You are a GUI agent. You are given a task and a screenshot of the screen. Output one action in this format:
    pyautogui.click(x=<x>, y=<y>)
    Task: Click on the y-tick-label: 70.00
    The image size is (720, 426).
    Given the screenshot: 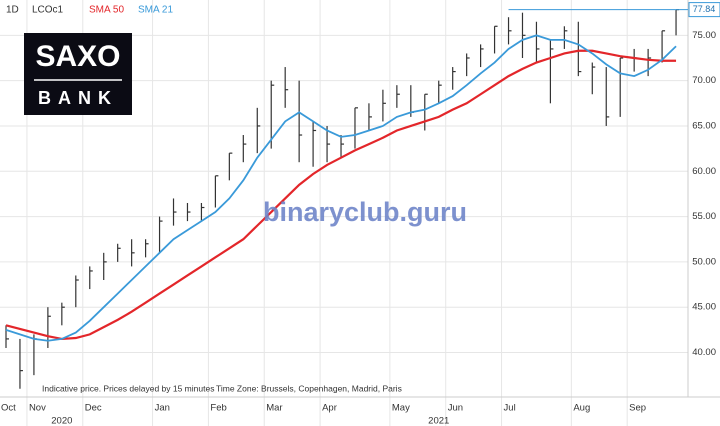 What is the action you would take?
    pyautogui.click(x=704, y=80)
    